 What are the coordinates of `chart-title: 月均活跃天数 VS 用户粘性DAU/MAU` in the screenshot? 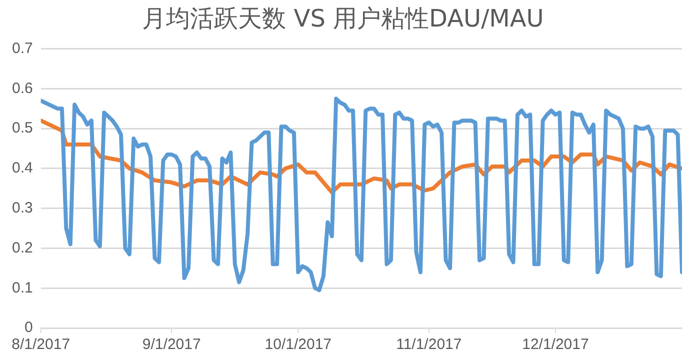 It's located at (343, 18).